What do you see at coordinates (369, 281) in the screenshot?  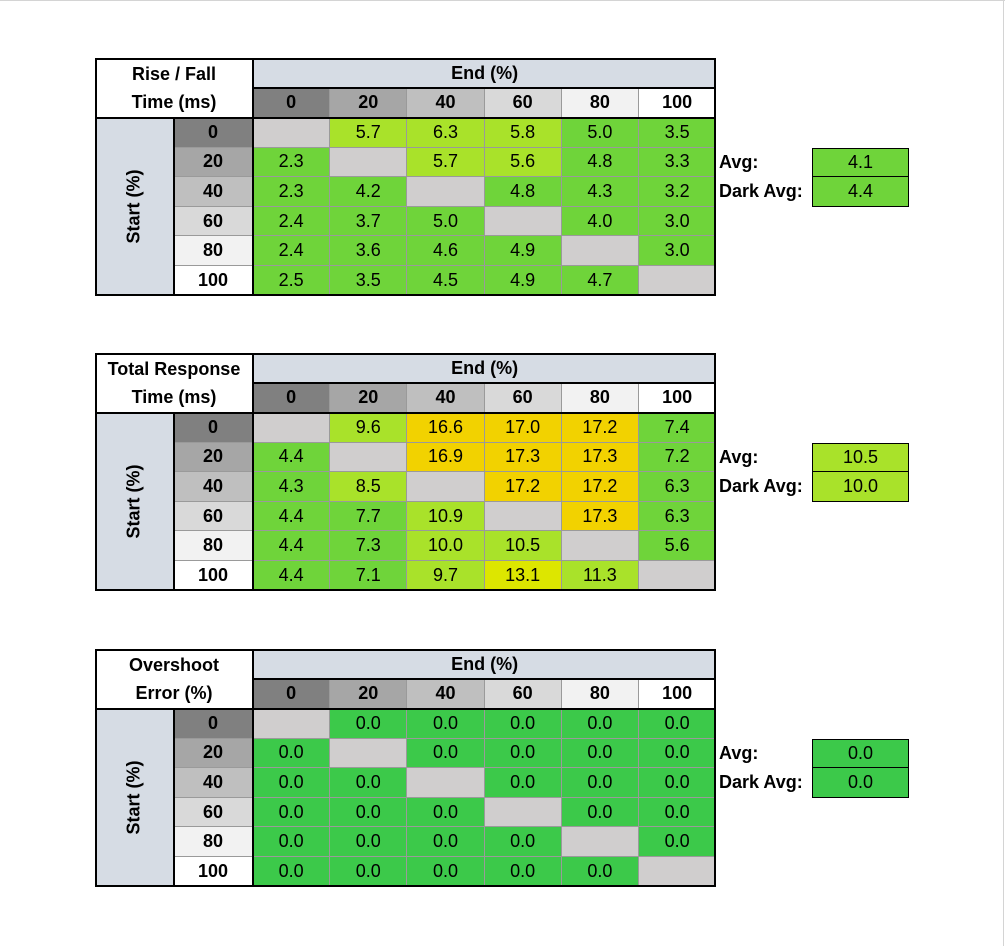 I see `value-cell: 3.5` at bounding box center [369, 281].